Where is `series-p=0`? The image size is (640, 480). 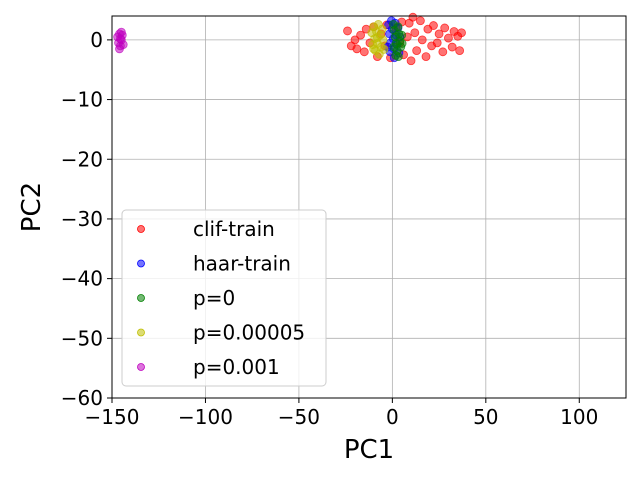
series-p=0 is located at coordinates (397, 40).